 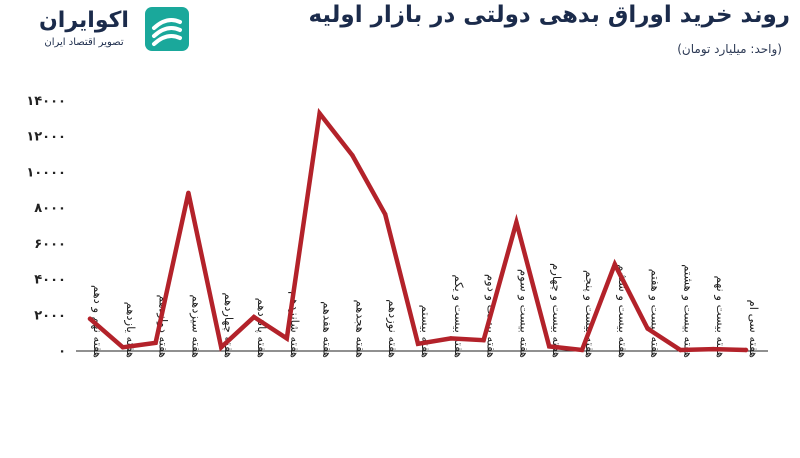 I want to click on x-tick-label: هفته بیست و هشتم, so click(x=687, y=311).